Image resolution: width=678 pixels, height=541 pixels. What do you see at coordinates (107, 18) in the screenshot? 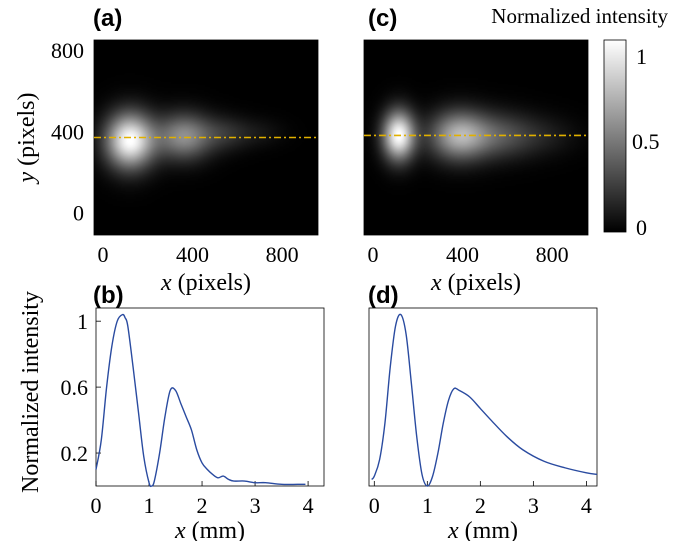
I see `panel-label-a: (a)` at bounding box center [107, 18].